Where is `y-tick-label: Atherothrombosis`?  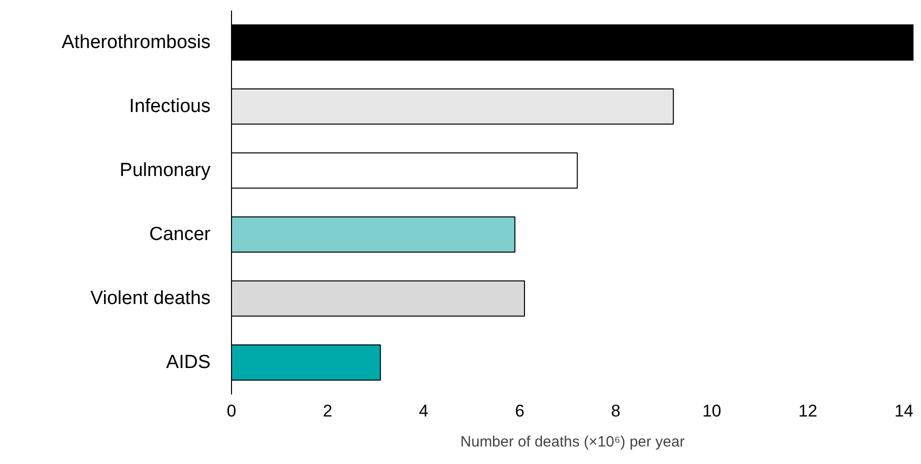 y-tick-label: Atherothrombosis is located at coordinates (136, 42).